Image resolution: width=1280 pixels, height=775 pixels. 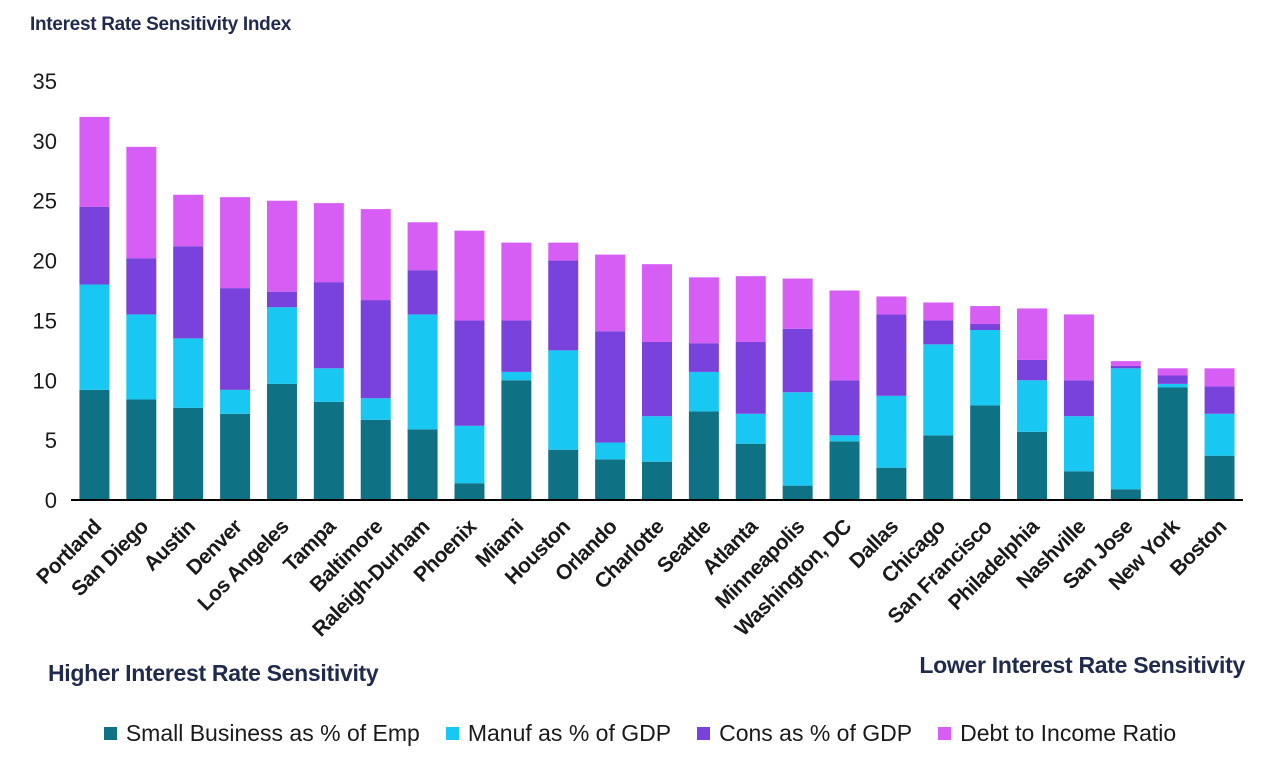 I want to click on y-tick-label: 30, so click(x=45, y=141).